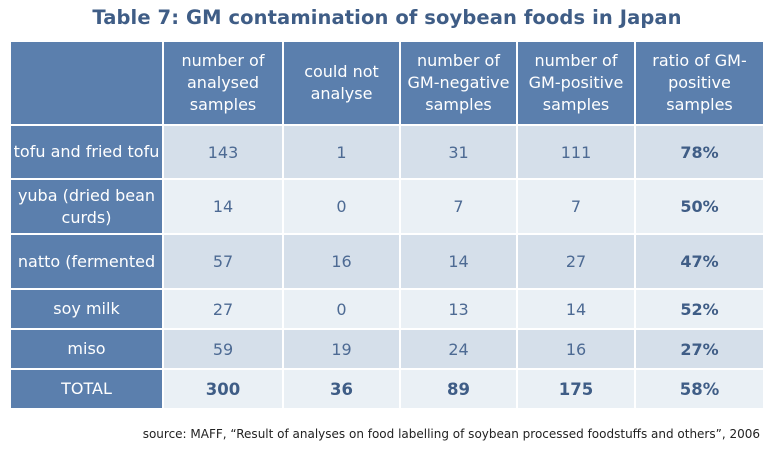 Image resolution: width=774 pixels, height=454 pixels. Describe the element at coordinates (86, 83) in the screenshot. I see `header-cell-corner` at that location.